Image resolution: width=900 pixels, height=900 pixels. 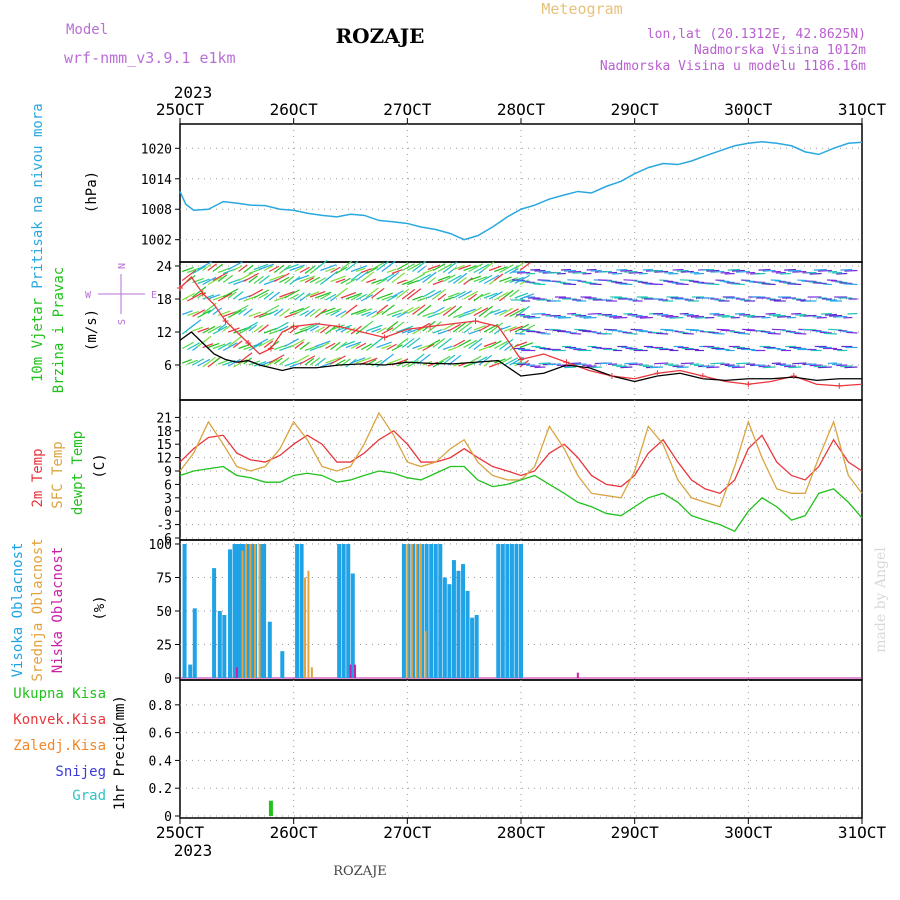 What do you see at coordinates (420, 611) in the screenshot?
I see `cloud-mid-bar` at bounding box center [420, 611].